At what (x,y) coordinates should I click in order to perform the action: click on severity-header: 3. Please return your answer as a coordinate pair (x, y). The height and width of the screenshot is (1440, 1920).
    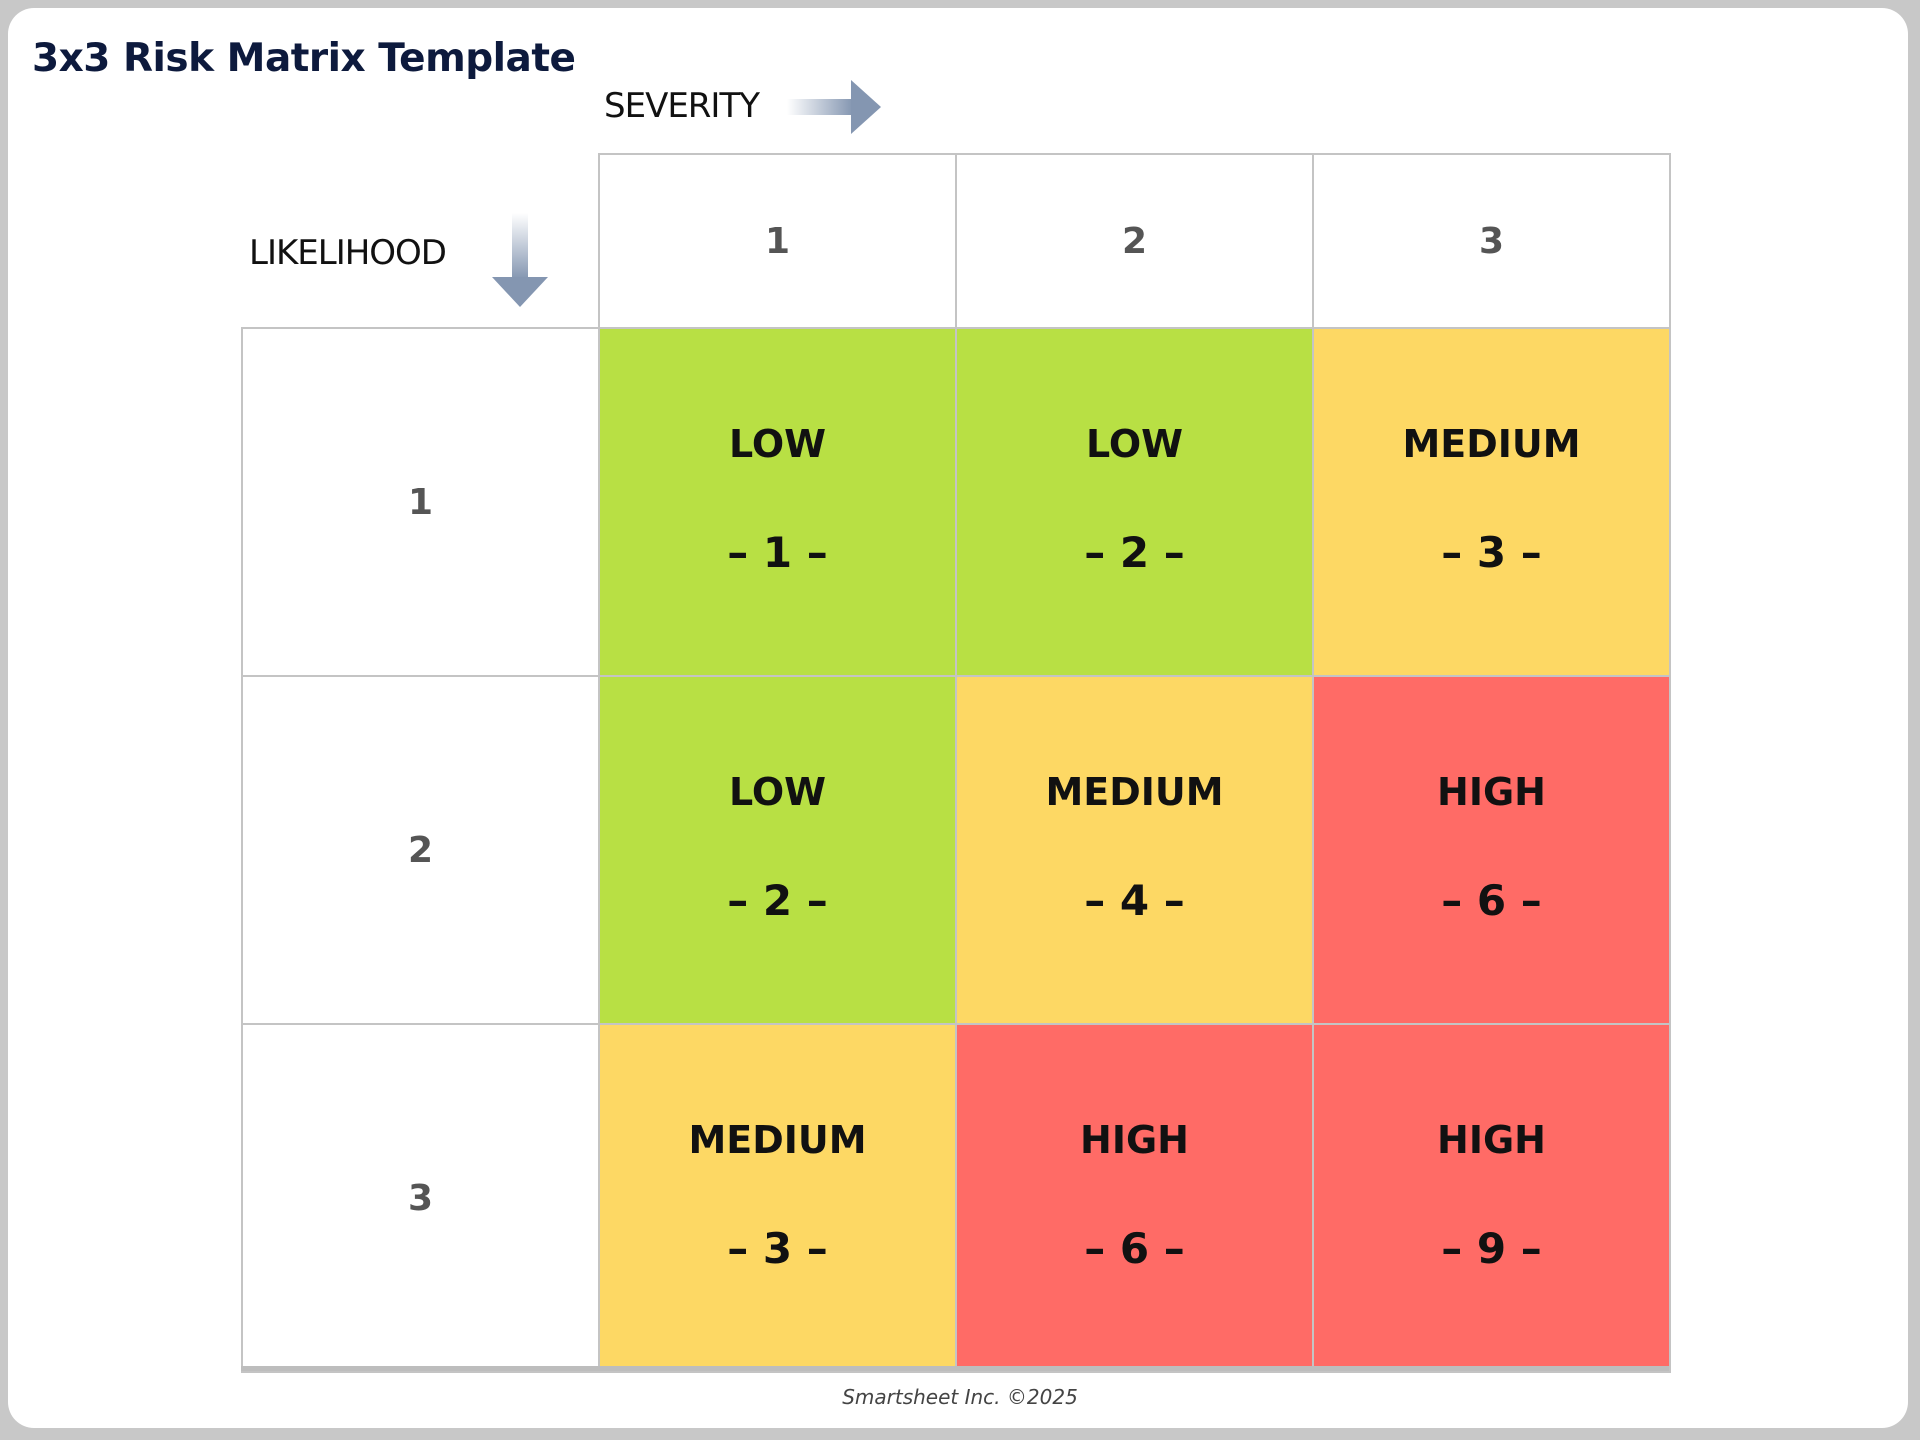
    Looking at the image, I should click on (1491, 241).